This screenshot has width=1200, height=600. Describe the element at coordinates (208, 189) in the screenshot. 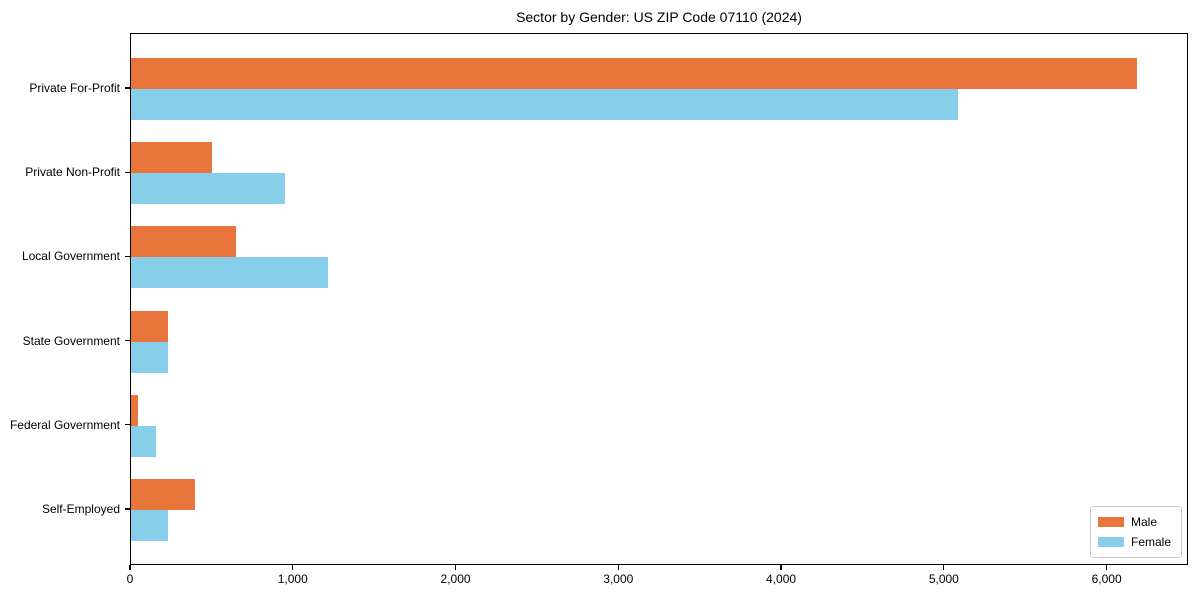

I see `bar-female-private-non-profit` at that location.